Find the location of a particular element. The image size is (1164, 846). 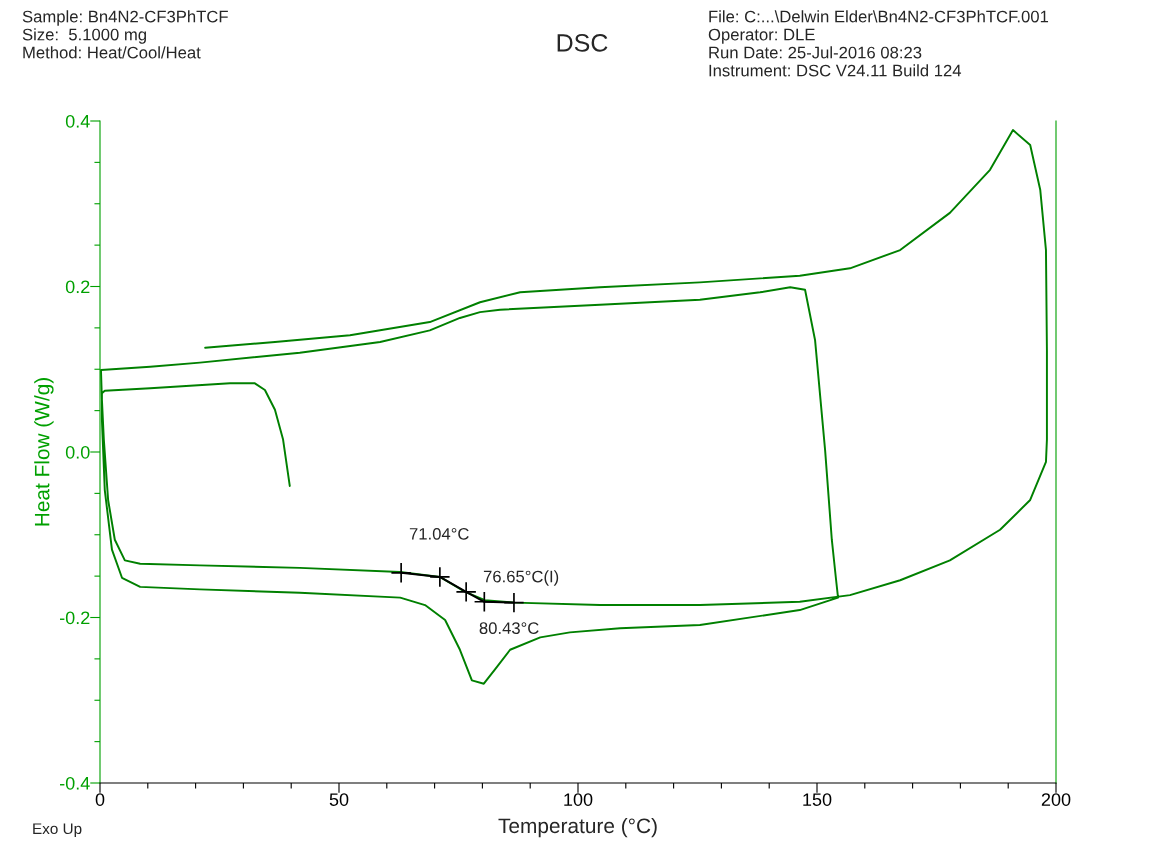

y-axis-title: Heat Flow (W/g) is located at coordinates (44, 452).